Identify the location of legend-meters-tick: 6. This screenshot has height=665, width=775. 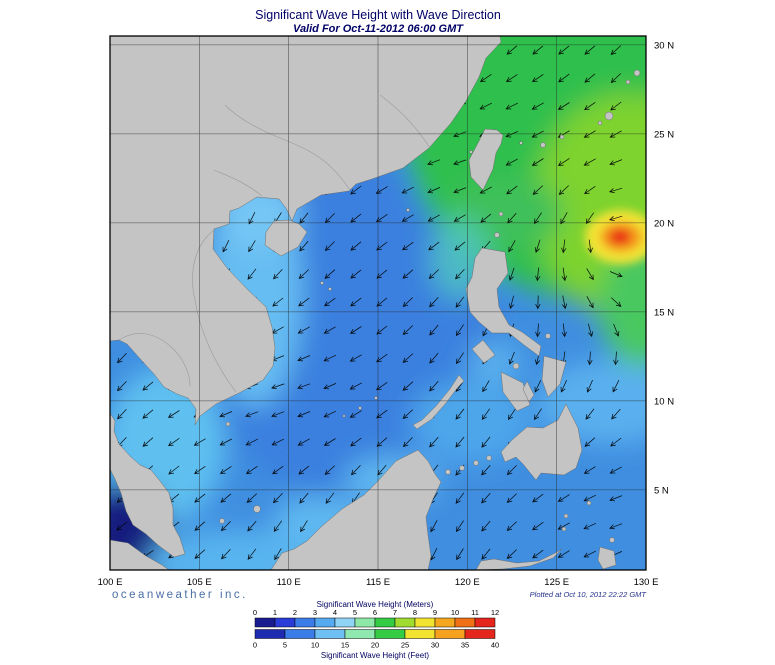
(375, 612).